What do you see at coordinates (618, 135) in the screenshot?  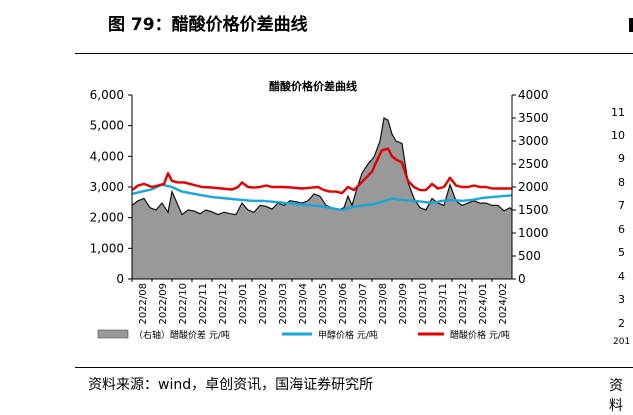 I see `adjacent-tick-label: 10` at bounding box center [618, 135].